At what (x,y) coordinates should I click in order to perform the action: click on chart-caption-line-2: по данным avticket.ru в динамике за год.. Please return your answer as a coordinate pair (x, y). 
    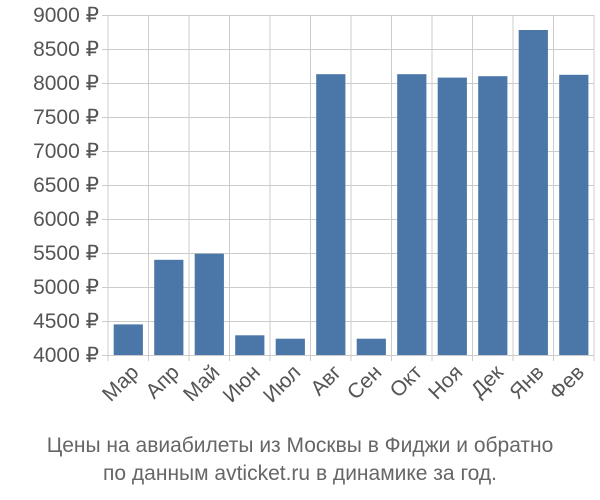
    Looking at the image, I should click on (300, 473).